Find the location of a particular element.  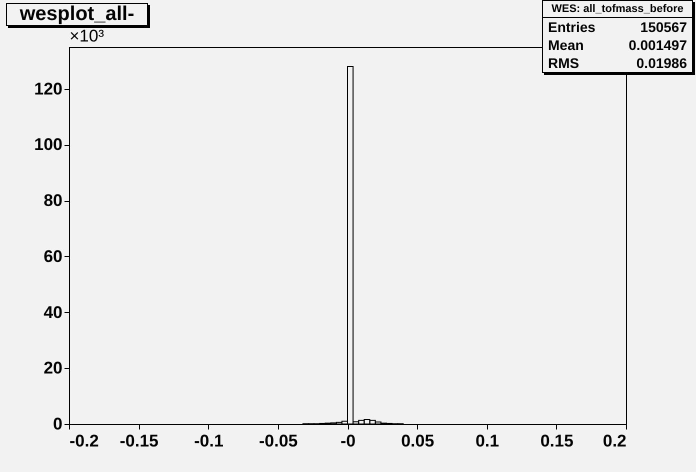

text: 0.01986 is located at coordinates (661, 63).